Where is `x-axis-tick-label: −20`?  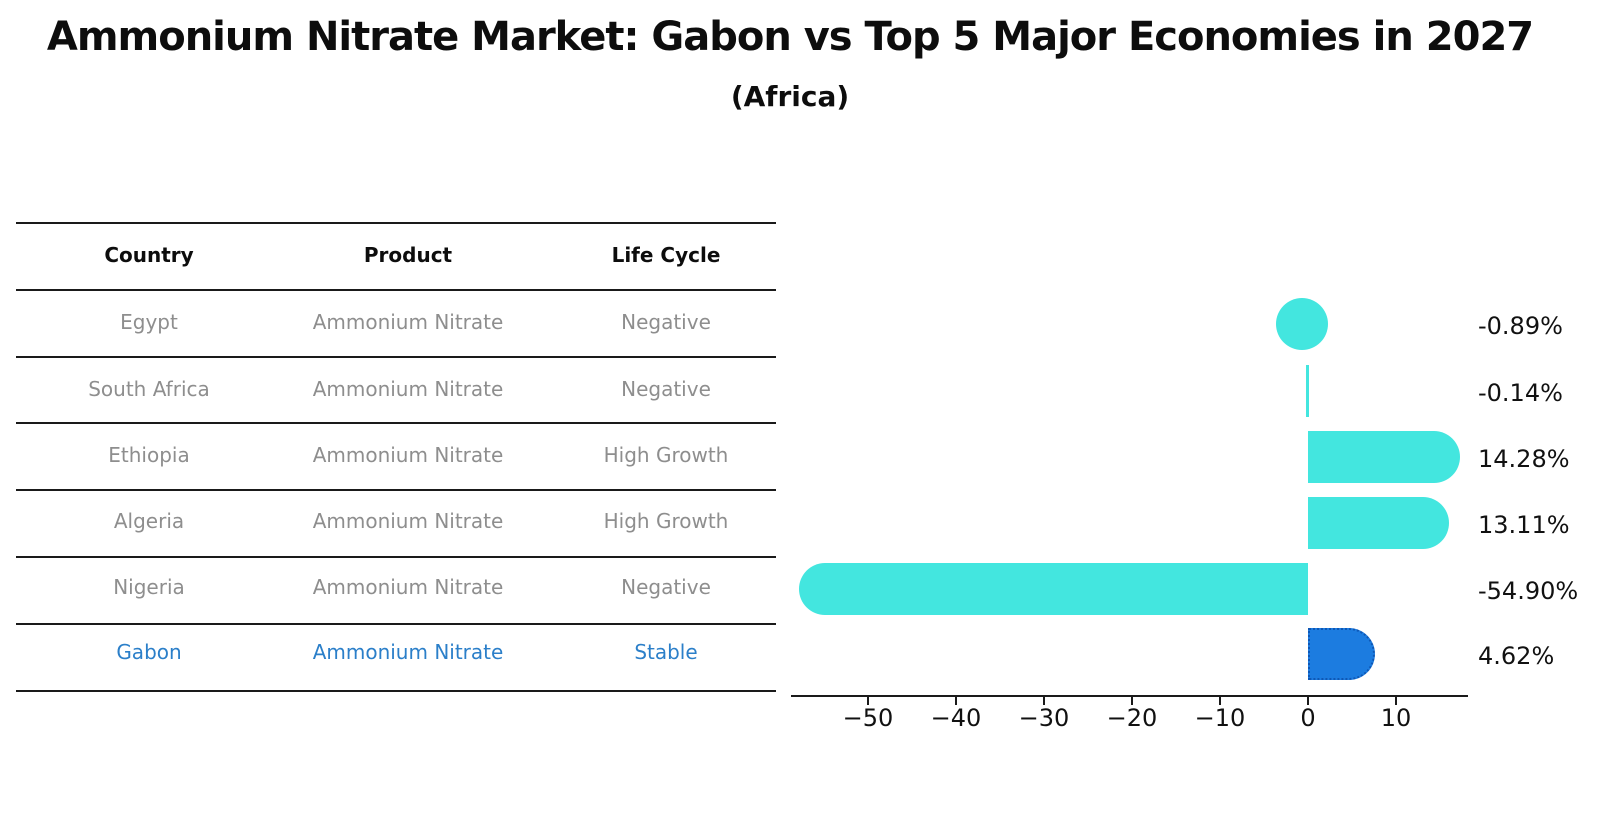 x-axis-tick-label: −20 is located at coordinates (1132, 718).